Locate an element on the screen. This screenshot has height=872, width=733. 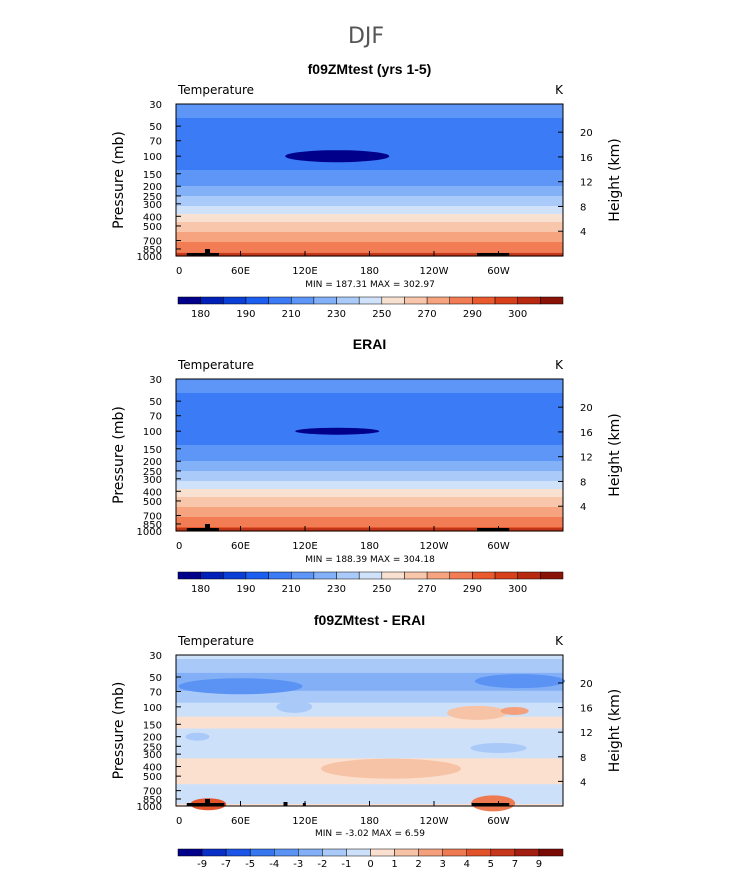
colorbar-label: 3 is located at coordinates (443, 864).